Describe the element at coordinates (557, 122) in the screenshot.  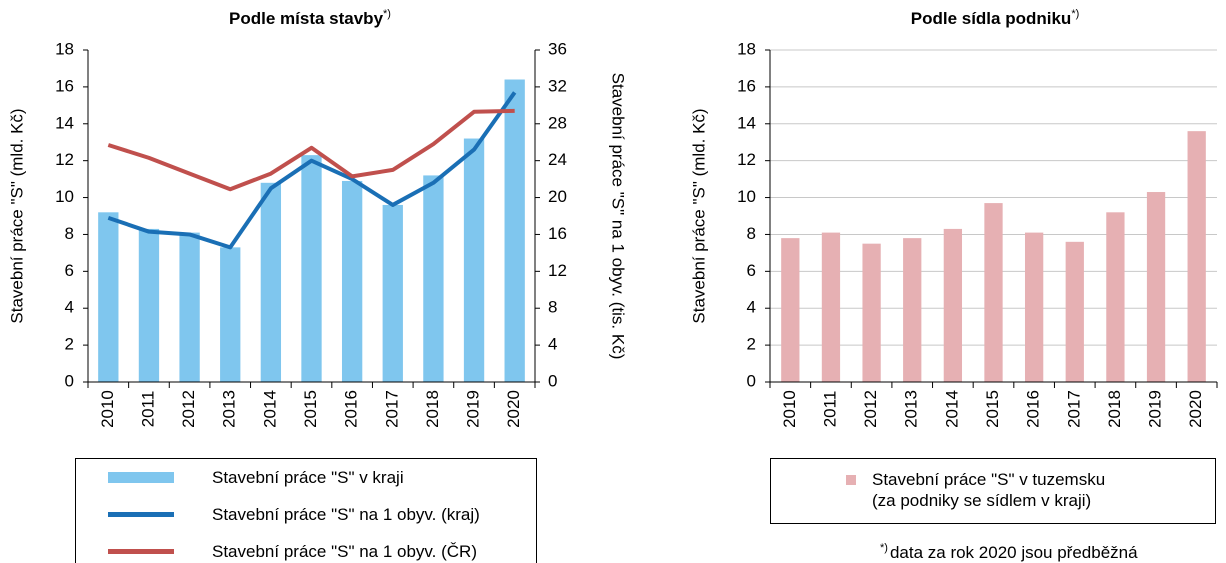
I see `y2-tick-label: 28` at that location.